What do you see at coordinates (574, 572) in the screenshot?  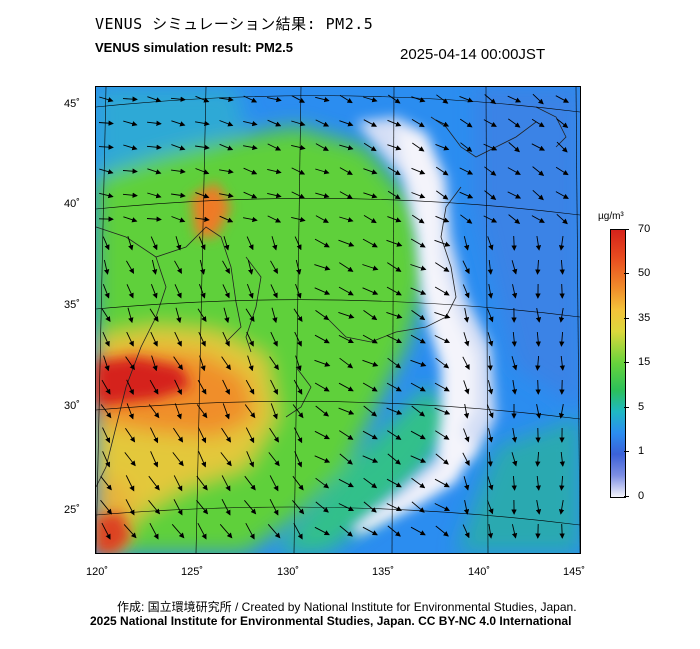 I see `lon-label-145: 145˚` at bounding box center [574, 572].